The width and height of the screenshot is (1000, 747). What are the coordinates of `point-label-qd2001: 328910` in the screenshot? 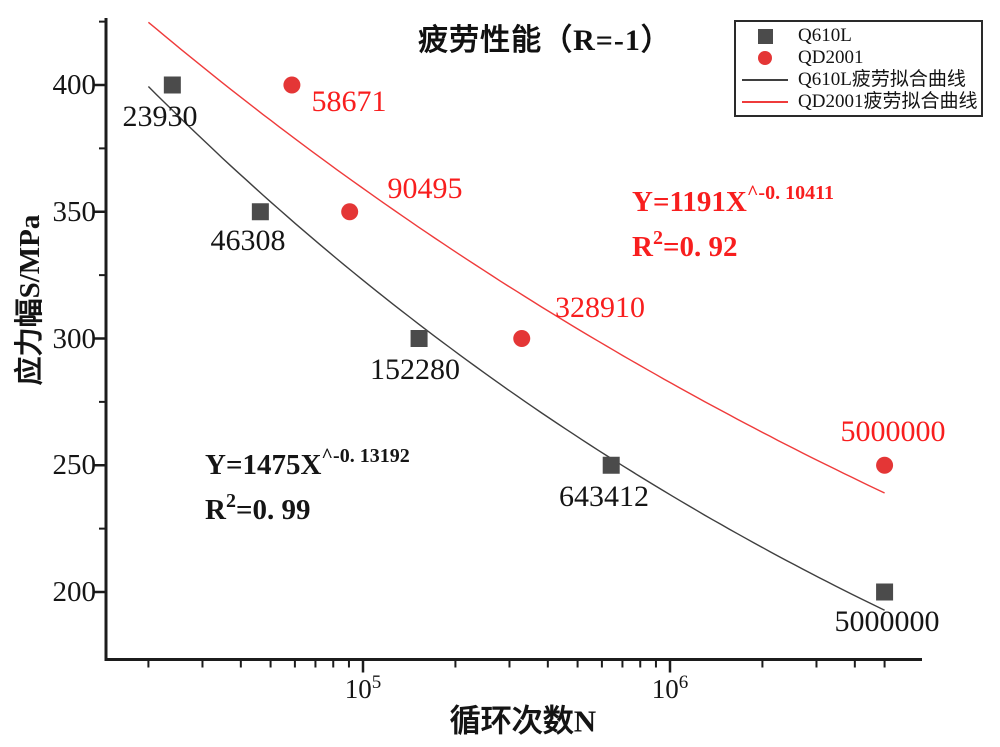 It's located at (600, 307).